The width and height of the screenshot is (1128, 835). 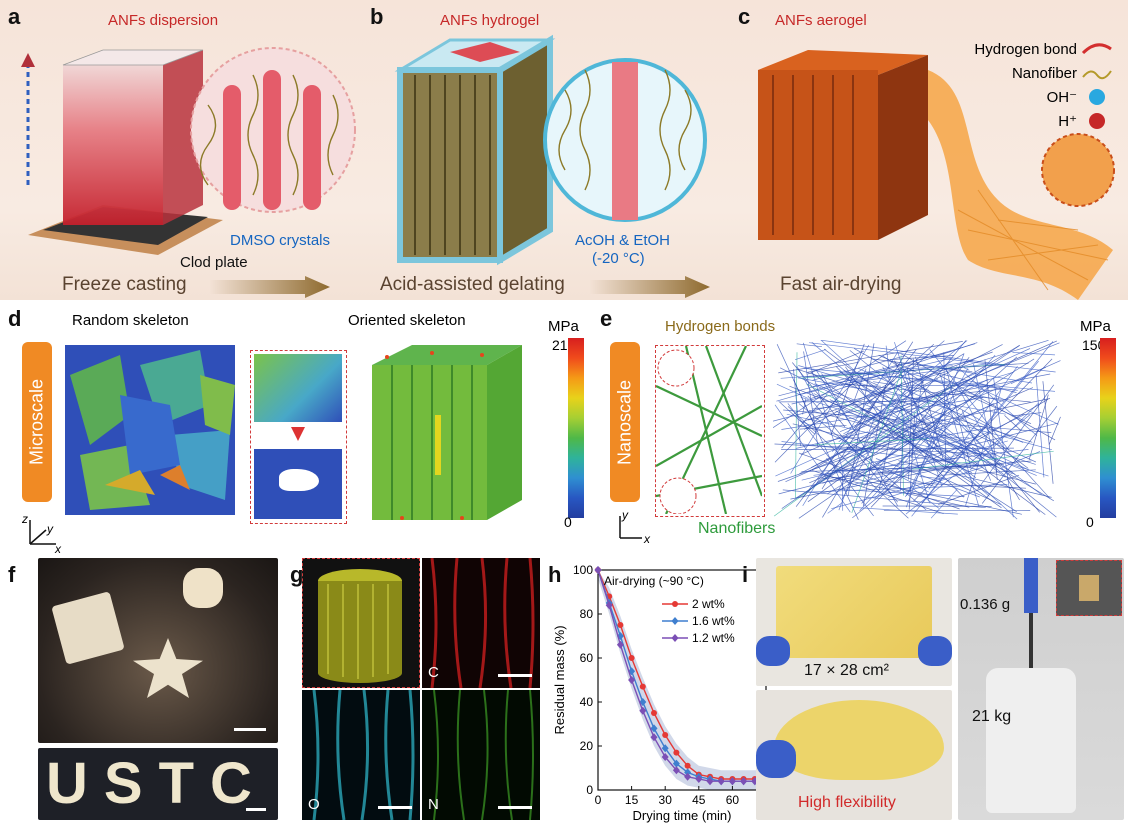 What do you see at coordinates (583, 570) in the screenshot?
I see `y-tick-label: 100` at bounding box center [583, 570].